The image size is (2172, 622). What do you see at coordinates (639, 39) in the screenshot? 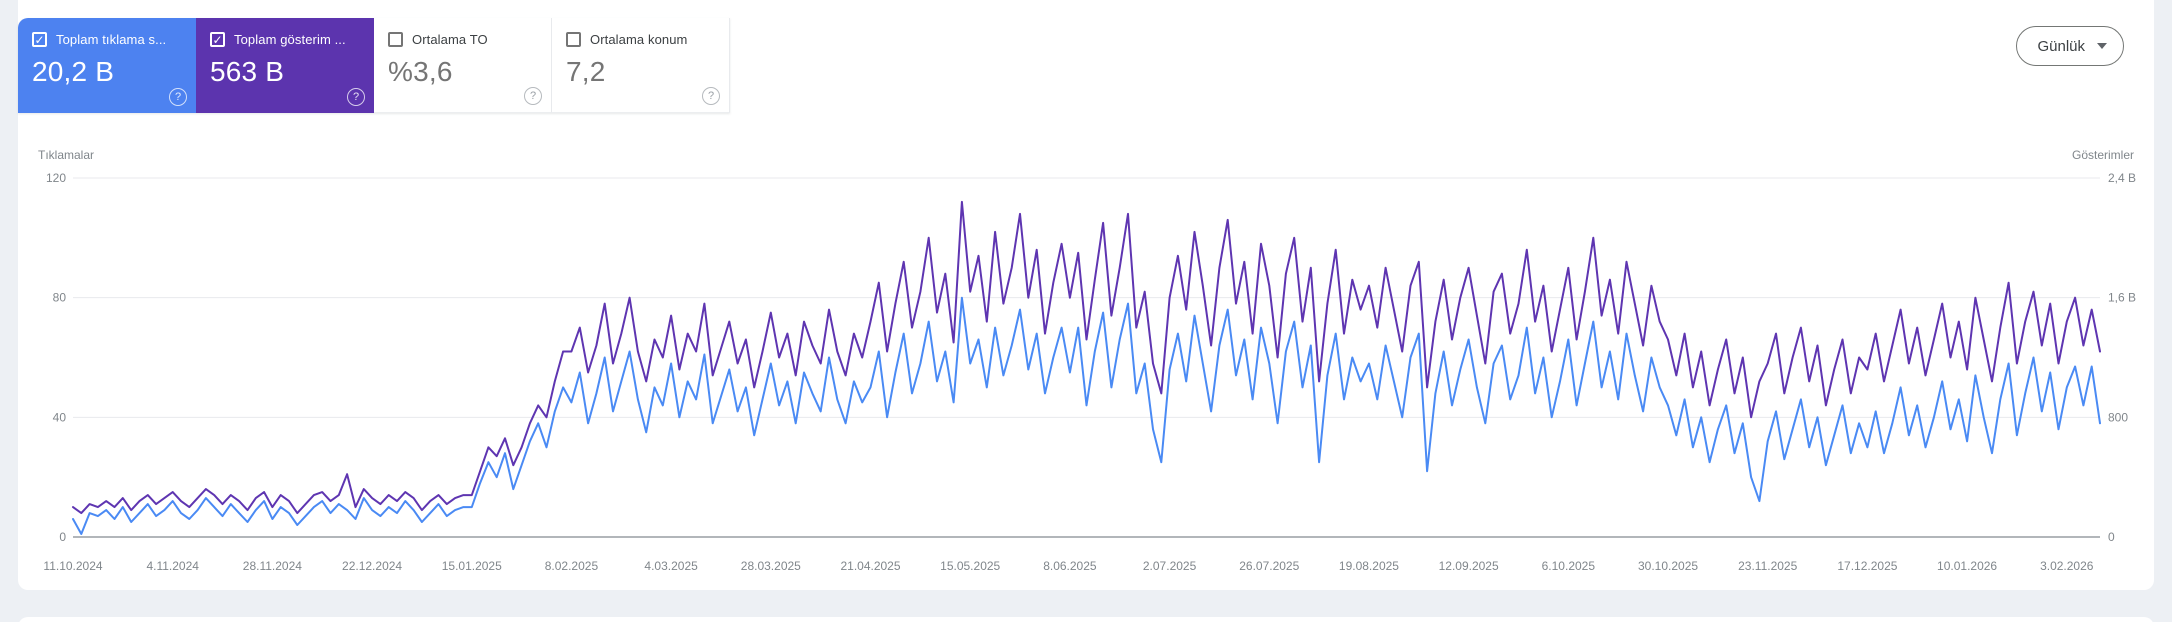
I see `card-label: Ortalama konum` at bounding box center [639, 39].